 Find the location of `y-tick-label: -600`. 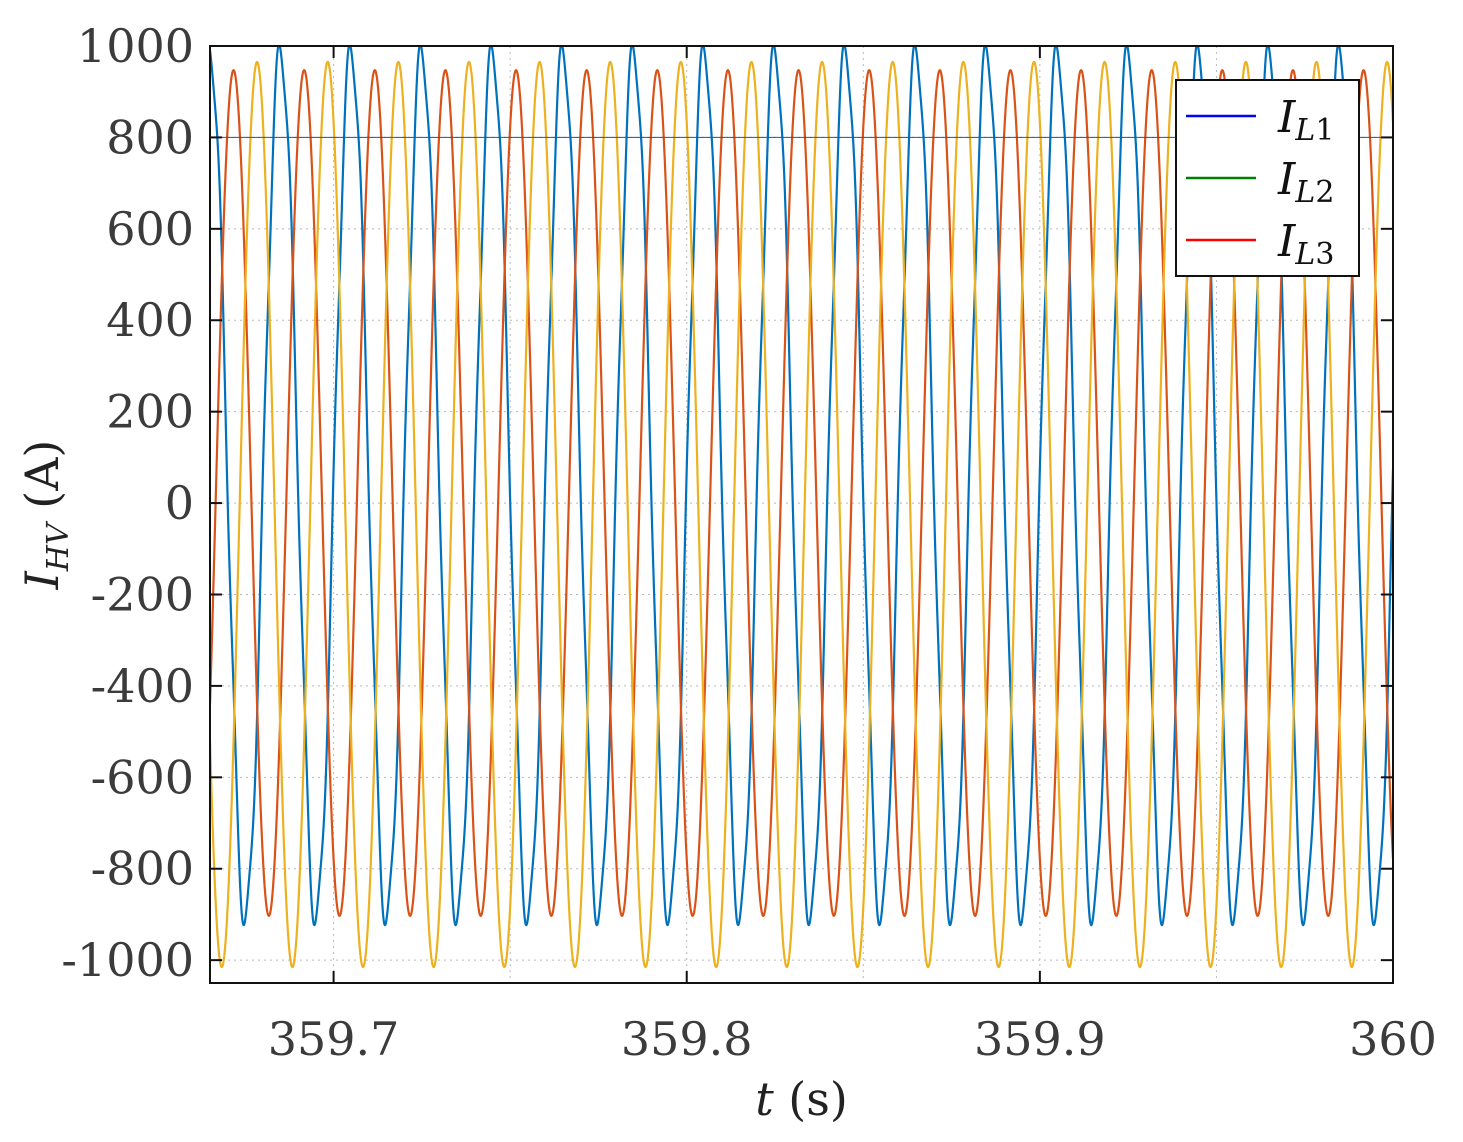

y-tick-label: -600 is located at coordinates (142, 777).